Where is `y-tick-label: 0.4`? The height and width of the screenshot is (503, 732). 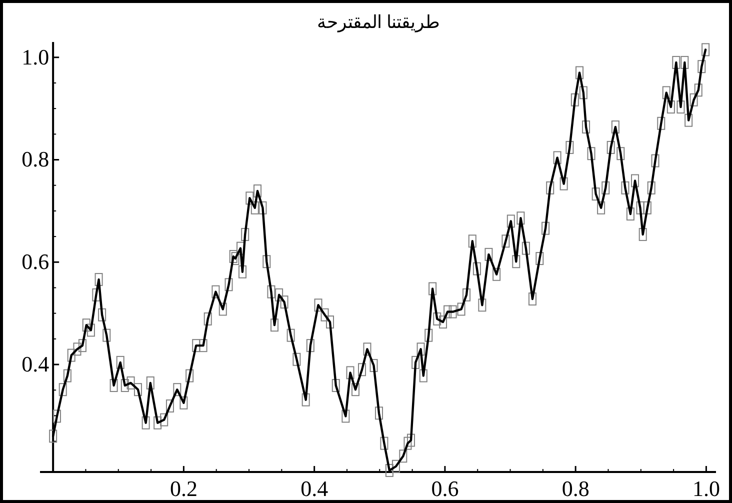 y-tick-label: 0.4 is located at coordinates (36, 364).